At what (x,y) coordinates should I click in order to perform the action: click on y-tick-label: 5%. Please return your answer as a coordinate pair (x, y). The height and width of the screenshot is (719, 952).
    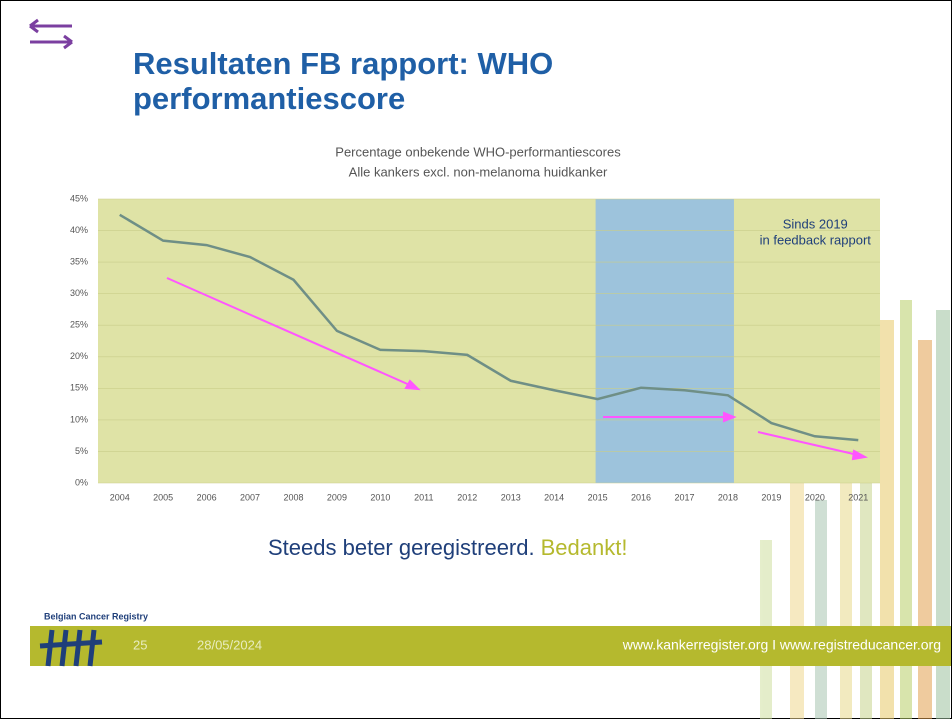
    Looking at the image, I should click on (81, 451).